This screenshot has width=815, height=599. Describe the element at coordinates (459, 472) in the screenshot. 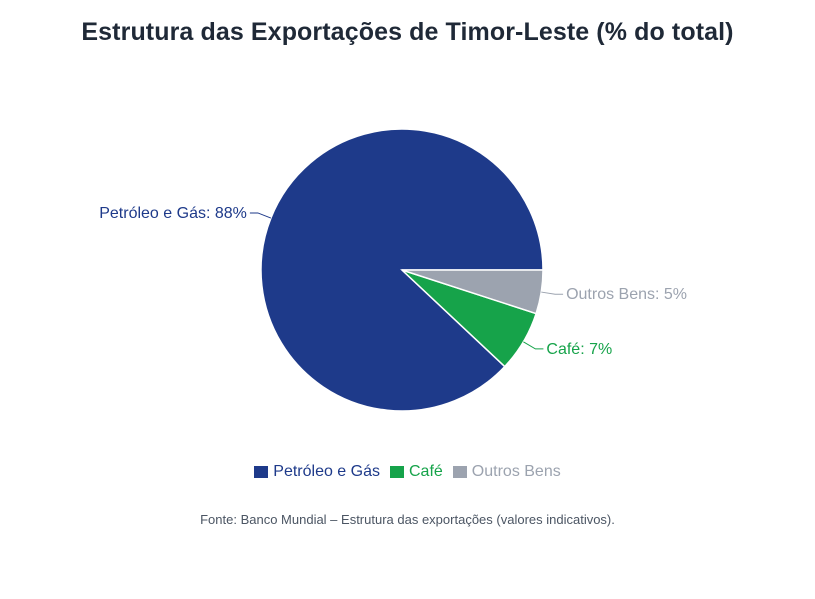

I see `legend-swatch-outros` at that location.